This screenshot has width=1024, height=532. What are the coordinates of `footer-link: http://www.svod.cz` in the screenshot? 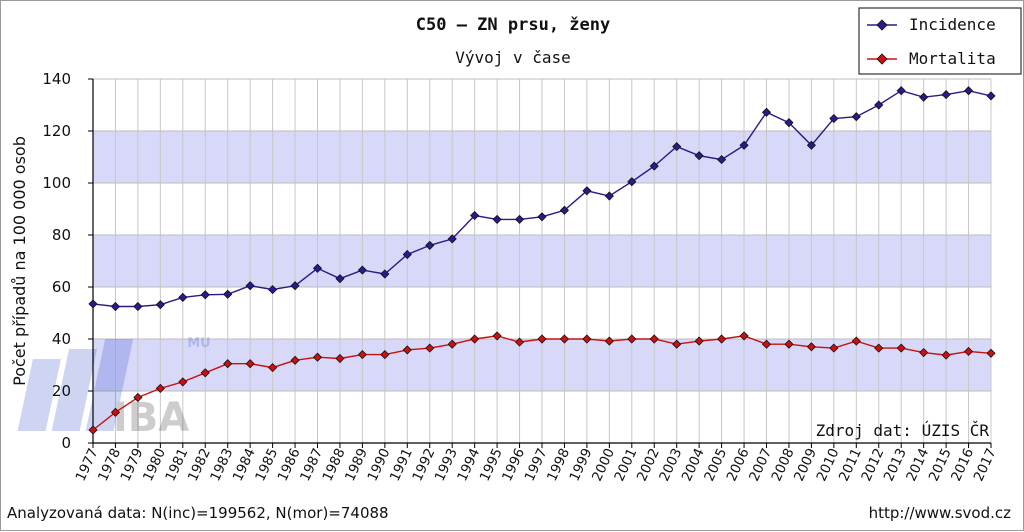 It's located at (939, 513).